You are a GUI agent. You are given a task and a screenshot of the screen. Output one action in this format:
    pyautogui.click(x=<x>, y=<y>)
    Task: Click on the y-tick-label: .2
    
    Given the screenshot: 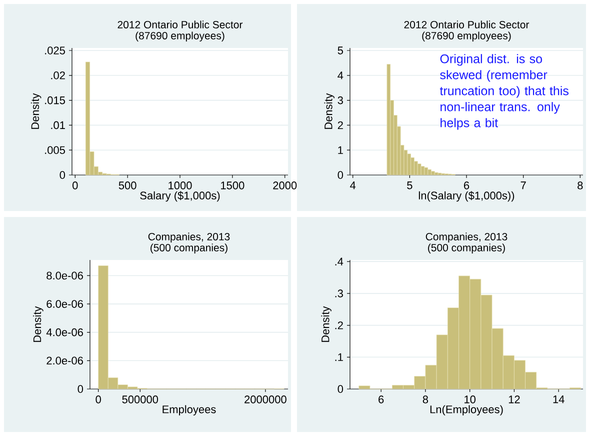 What is the action you would take?
    pyautogui.click(x=339, y=325)
    